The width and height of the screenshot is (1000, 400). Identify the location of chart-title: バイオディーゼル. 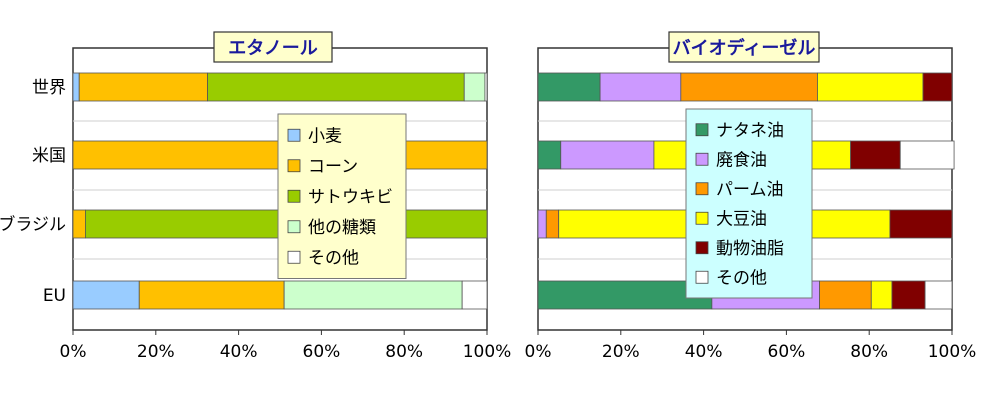
(744, 48).